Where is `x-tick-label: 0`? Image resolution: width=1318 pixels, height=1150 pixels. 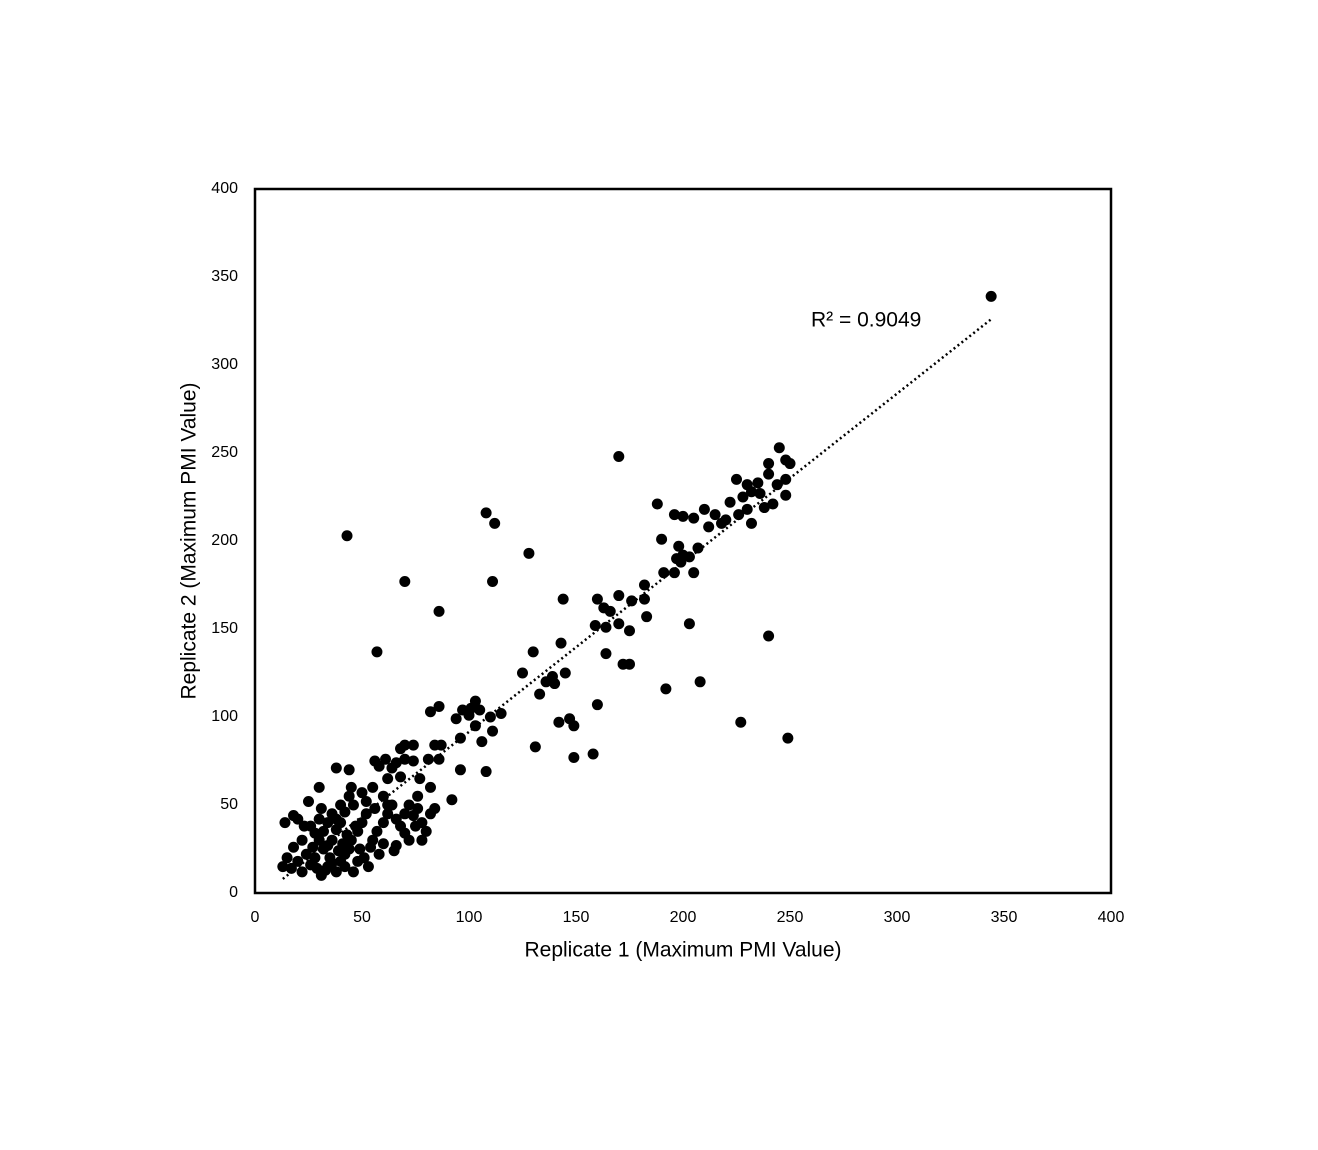 x-tick-label: 0 is located at coordinates (255, 917).